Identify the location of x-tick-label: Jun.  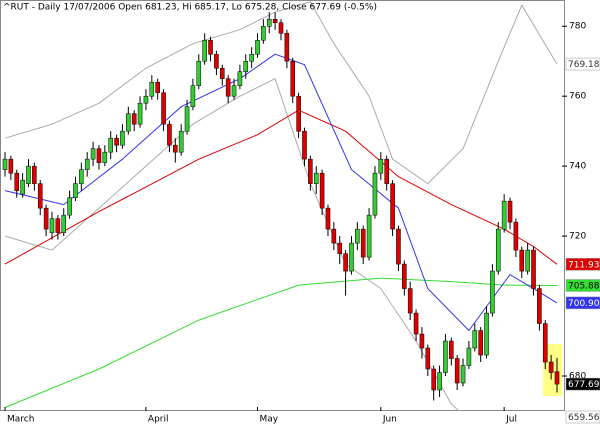
(389, 420).